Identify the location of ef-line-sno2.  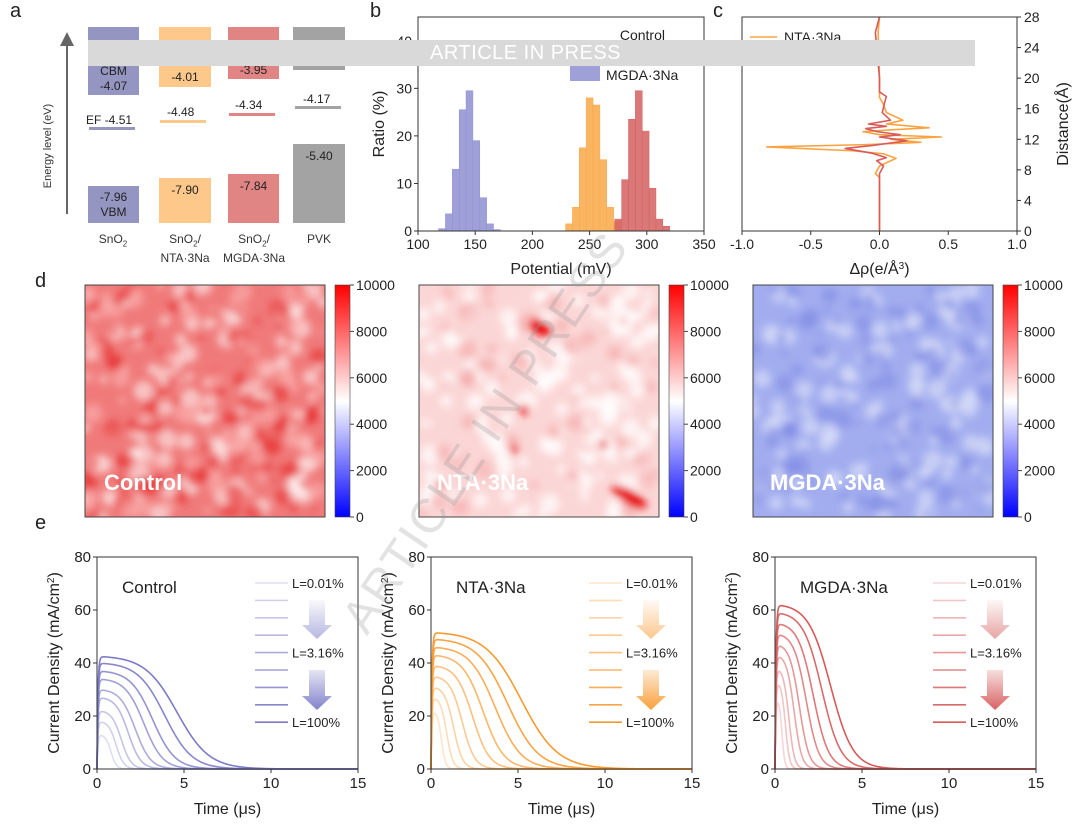
(112, 128).